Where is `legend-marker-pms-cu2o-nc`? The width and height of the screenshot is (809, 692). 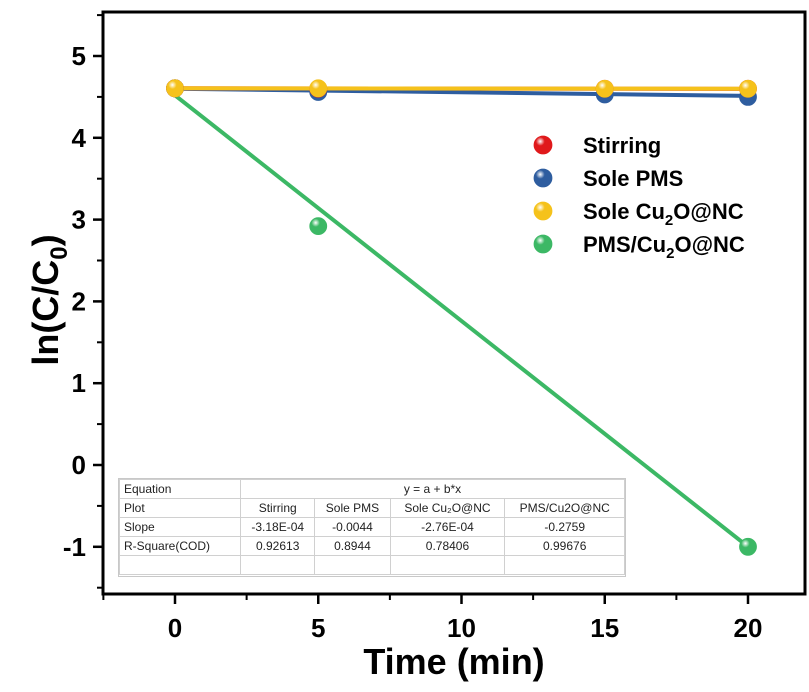 legend-marker-pms-cu2o-nc is located at coordinates (543, 244).